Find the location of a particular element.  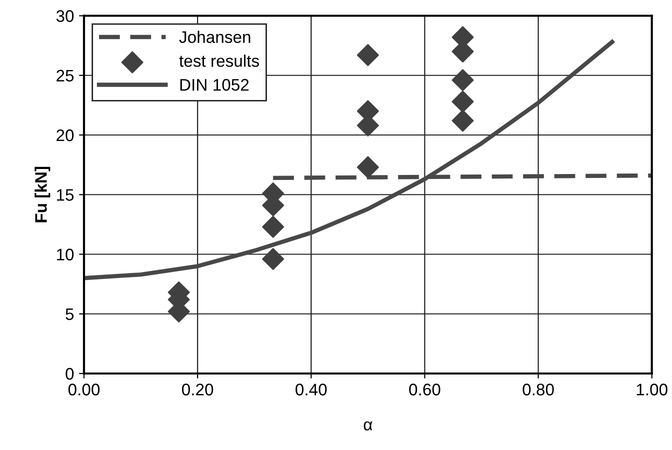

x-tick-label: 1.00 is located at coordinates (652, 390).